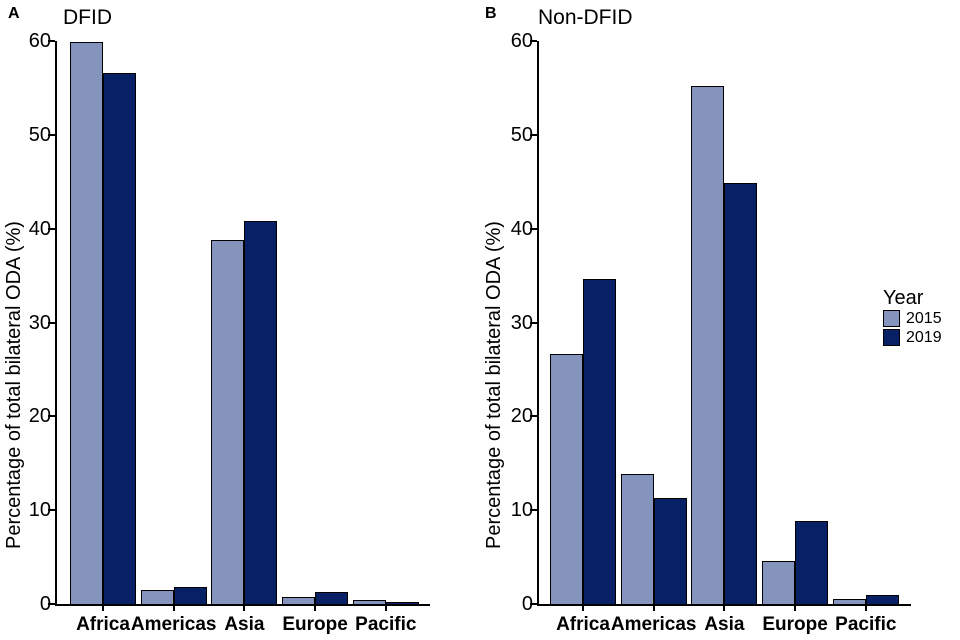  Describe the element at coordinates (585, 17) in the screenshot. I see `panel-b-title: Non-DFID` at that location.